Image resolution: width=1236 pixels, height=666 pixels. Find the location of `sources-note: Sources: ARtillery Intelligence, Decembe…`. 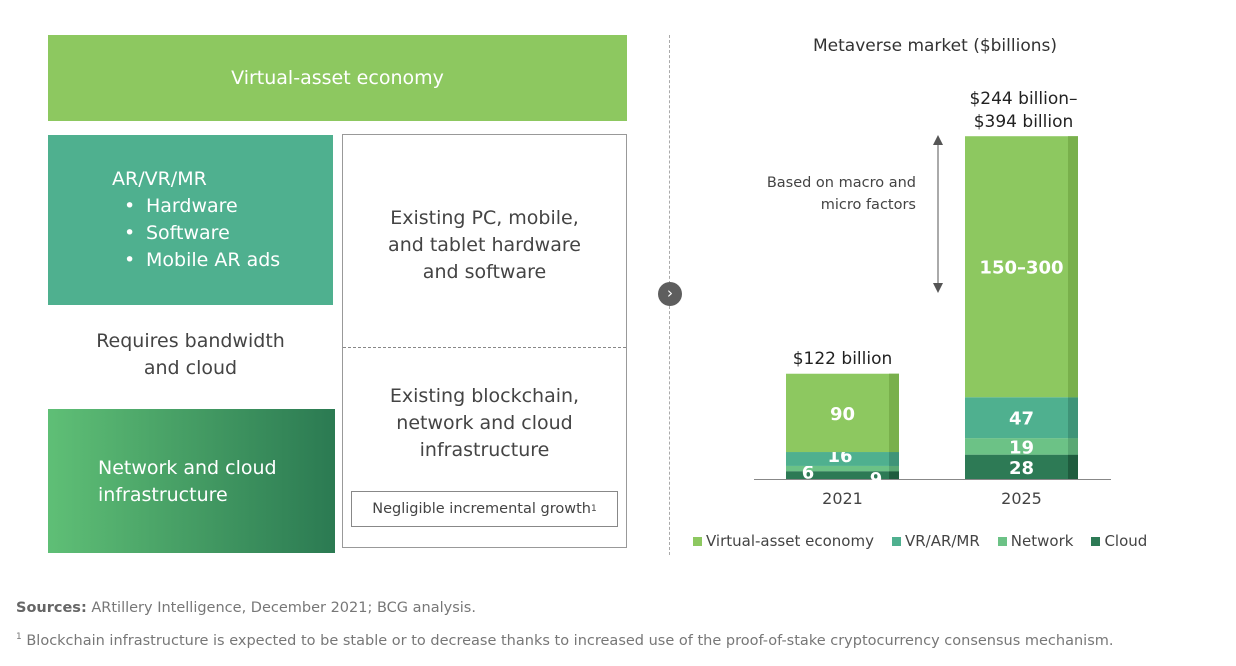

sources-note: Sources: ARtillery Intelligence, Decembe… is located at coordinates (246, 608).